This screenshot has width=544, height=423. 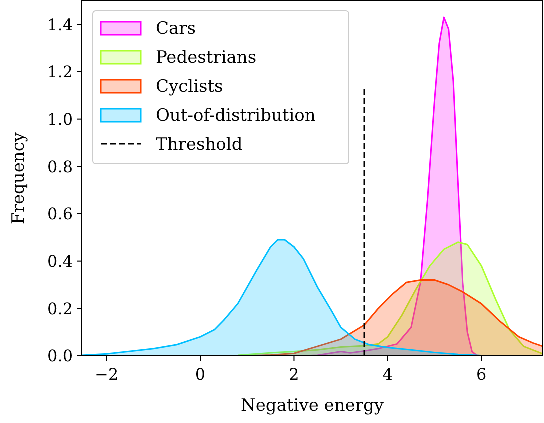 I want to click on y-tick-label: 0.0, so click(x=60, y=356).